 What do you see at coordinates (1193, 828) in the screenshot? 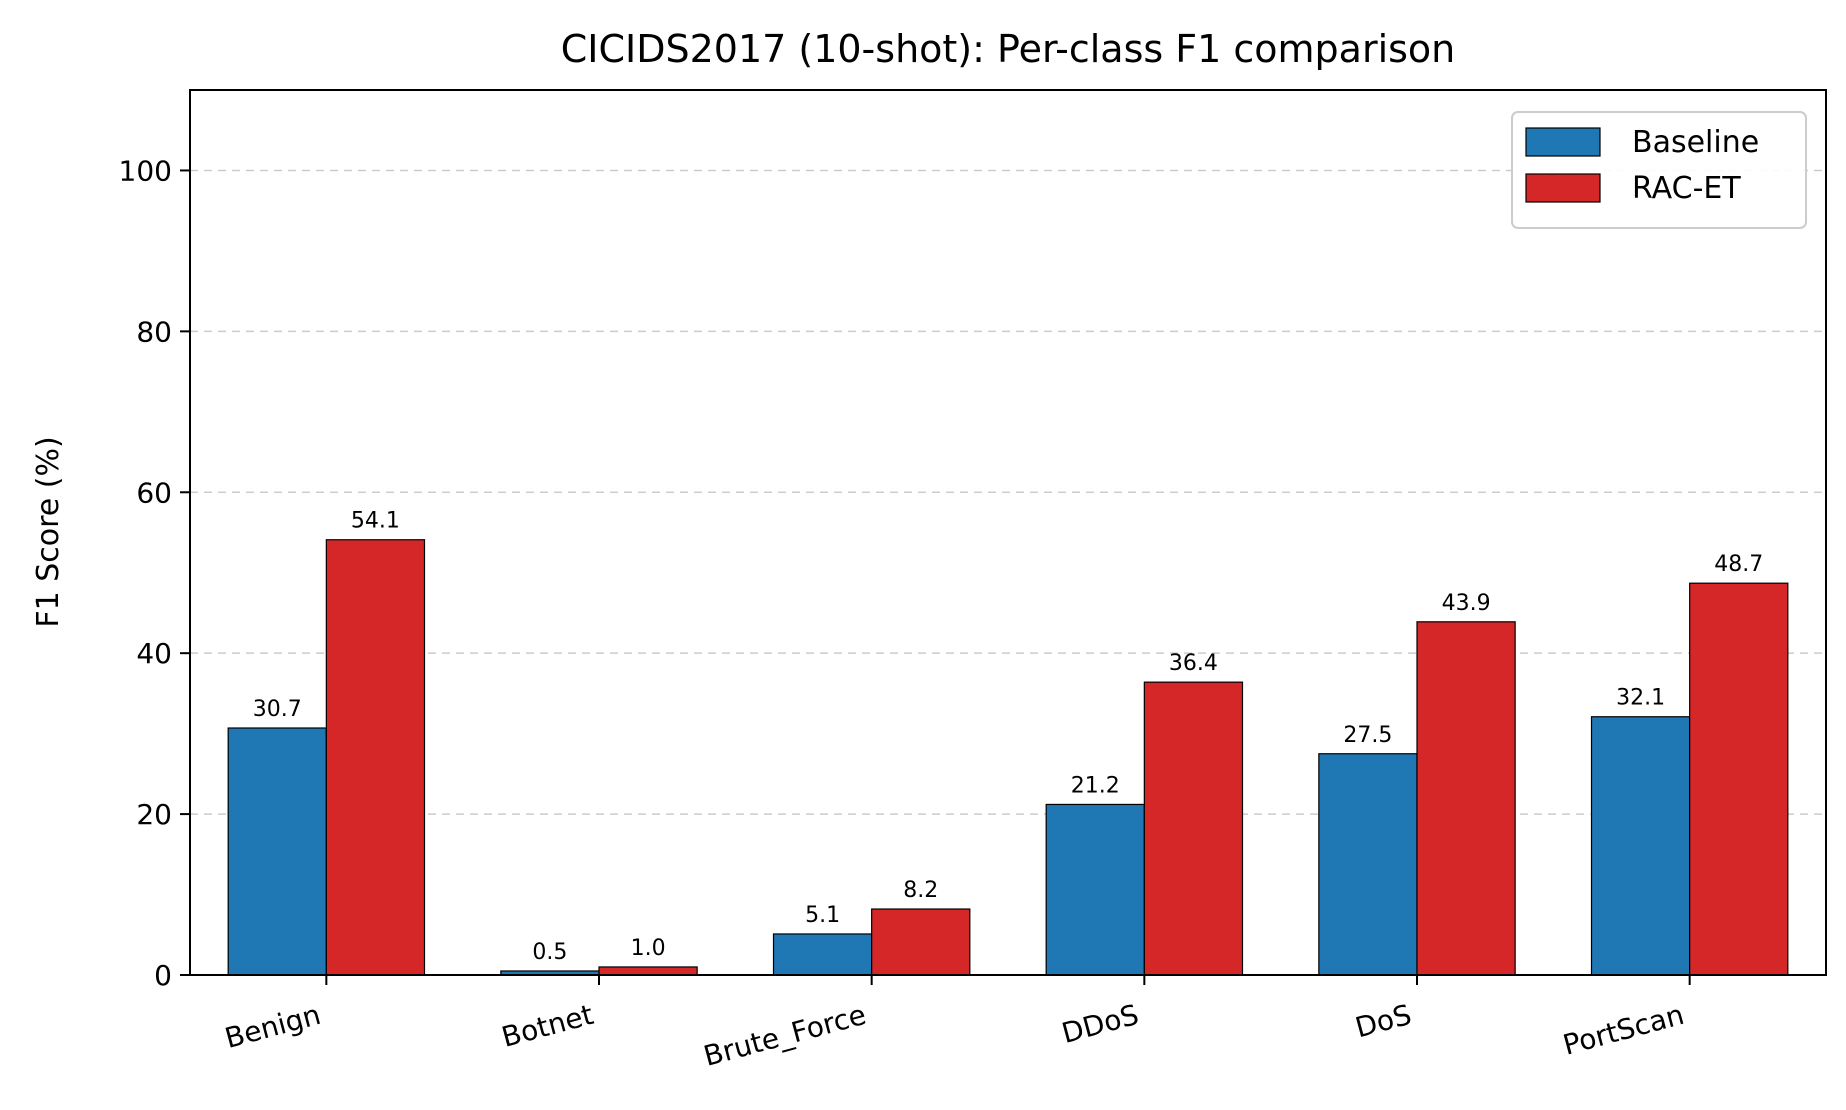
I see `bar-rac-et-ddos` at bounding box center [1193, 828].